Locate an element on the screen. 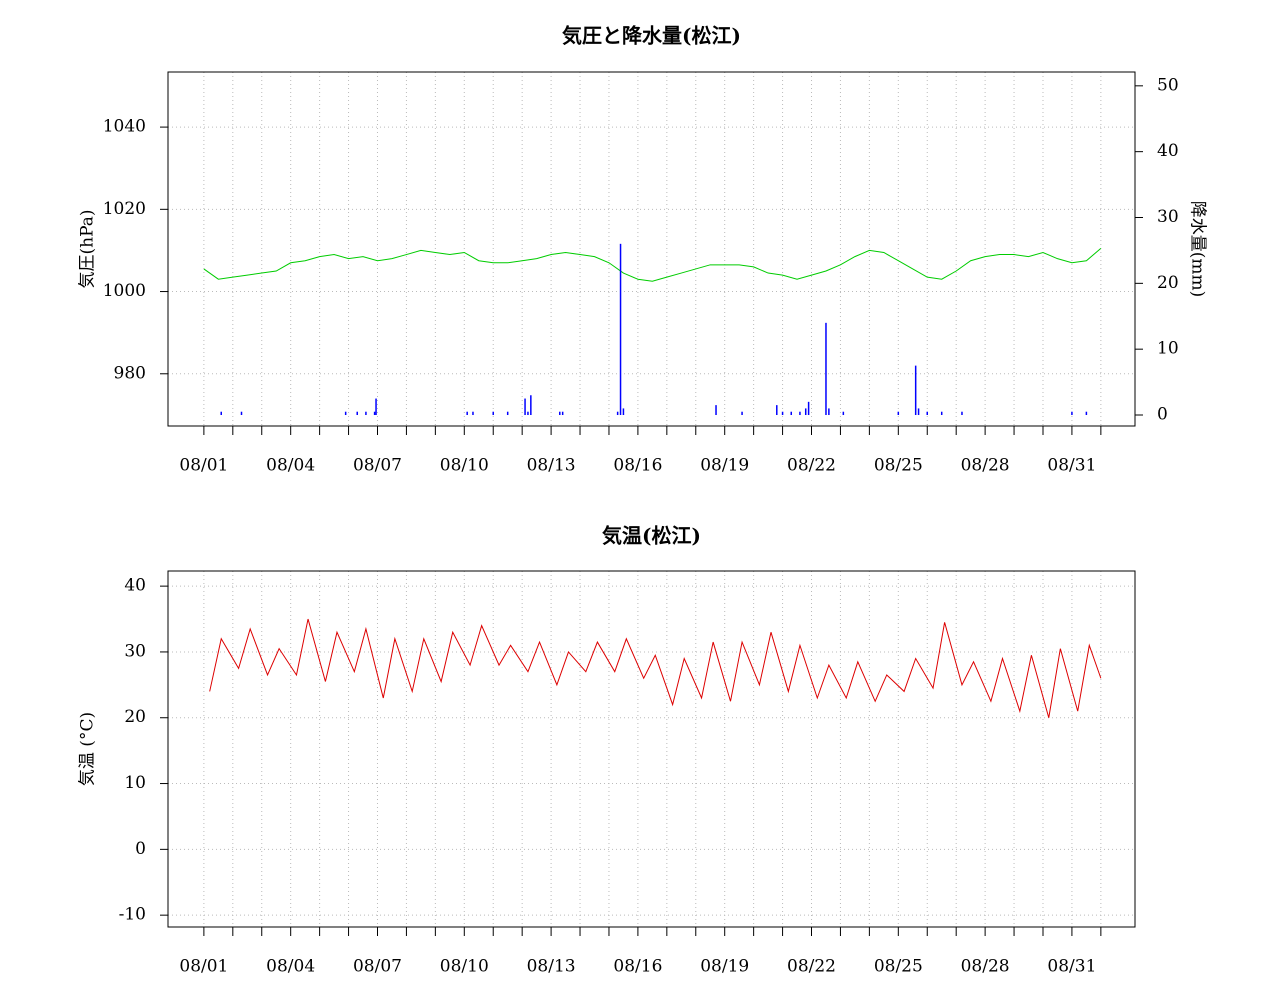 The width and height of the screenshot is (1280, 1000). y-tick-label: 980 is located at coordinates (130, 373).